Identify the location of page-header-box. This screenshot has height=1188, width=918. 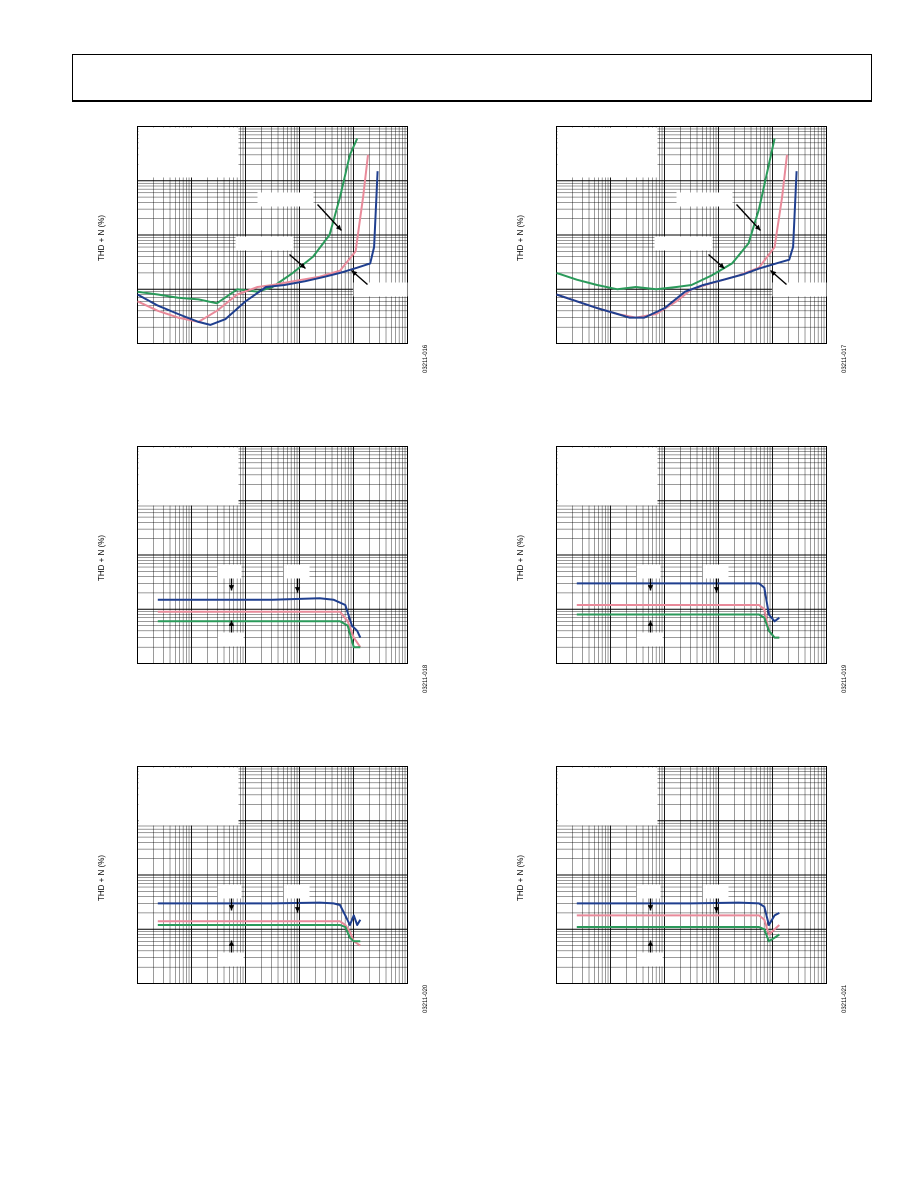
(472, 78).